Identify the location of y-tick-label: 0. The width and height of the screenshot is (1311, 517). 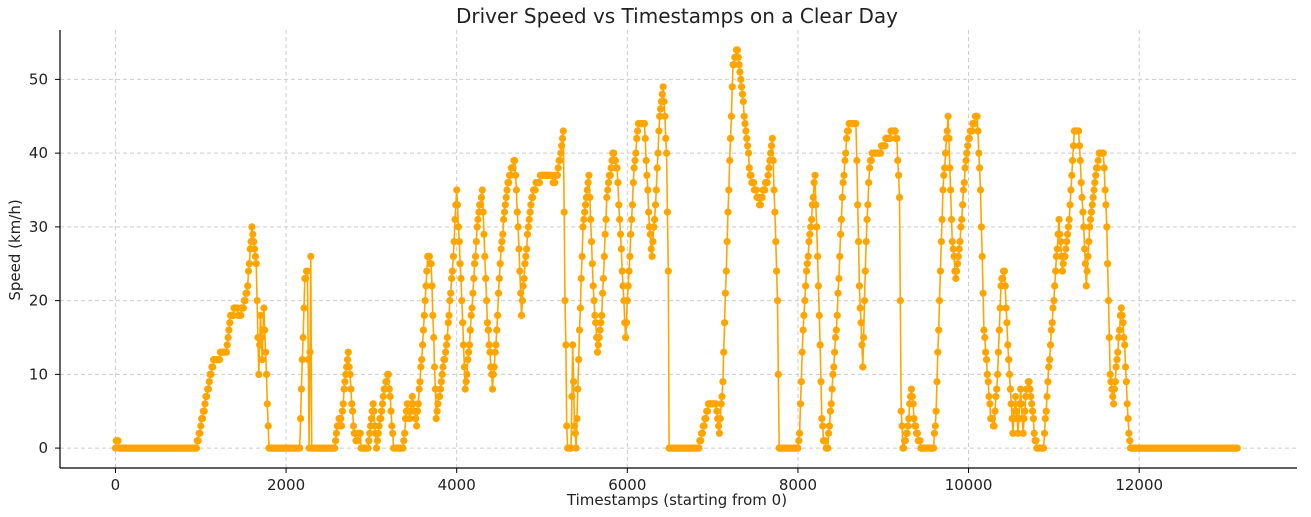
(43, 448).